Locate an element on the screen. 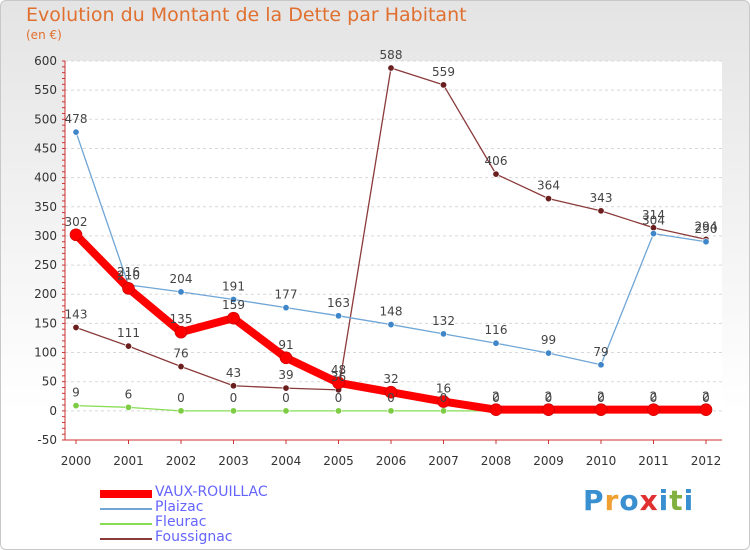 This screenshot has width=750, height=550. data-label: 143 is located at coordinates (76, 314).